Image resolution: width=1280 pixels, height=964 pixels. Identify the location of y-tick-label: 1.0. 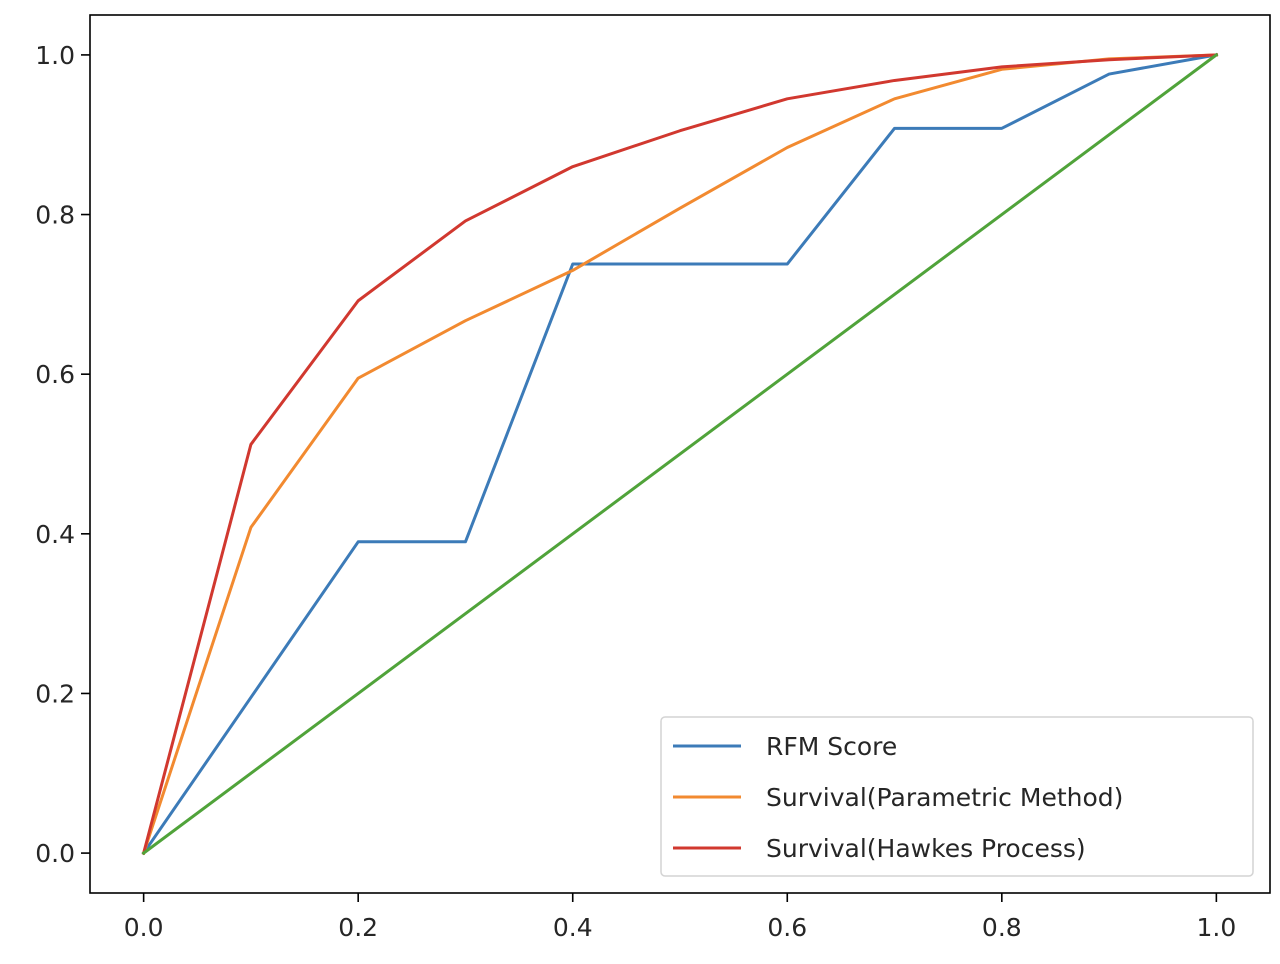
(55, 55).